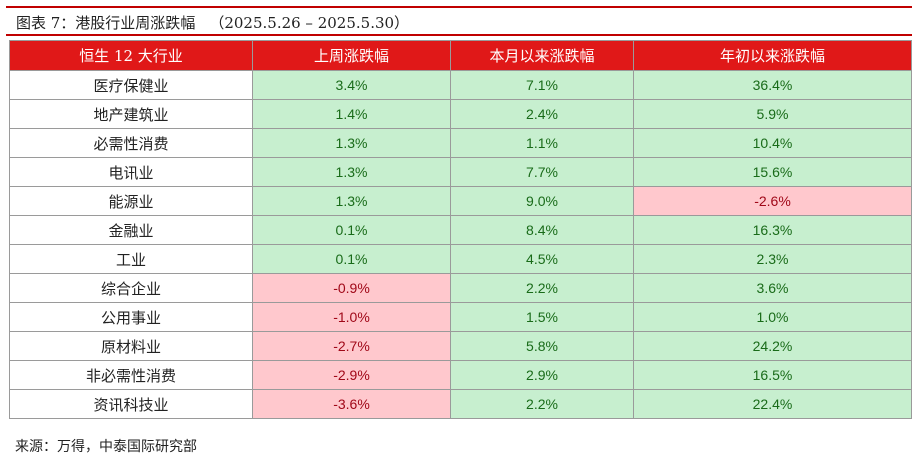 Image resolution: width=919 pixels, height=459 pixels. Describe the element at coordinates (131, 55) in the screenshot. I see `header-industry: 恒生 12 大行业` at that location.